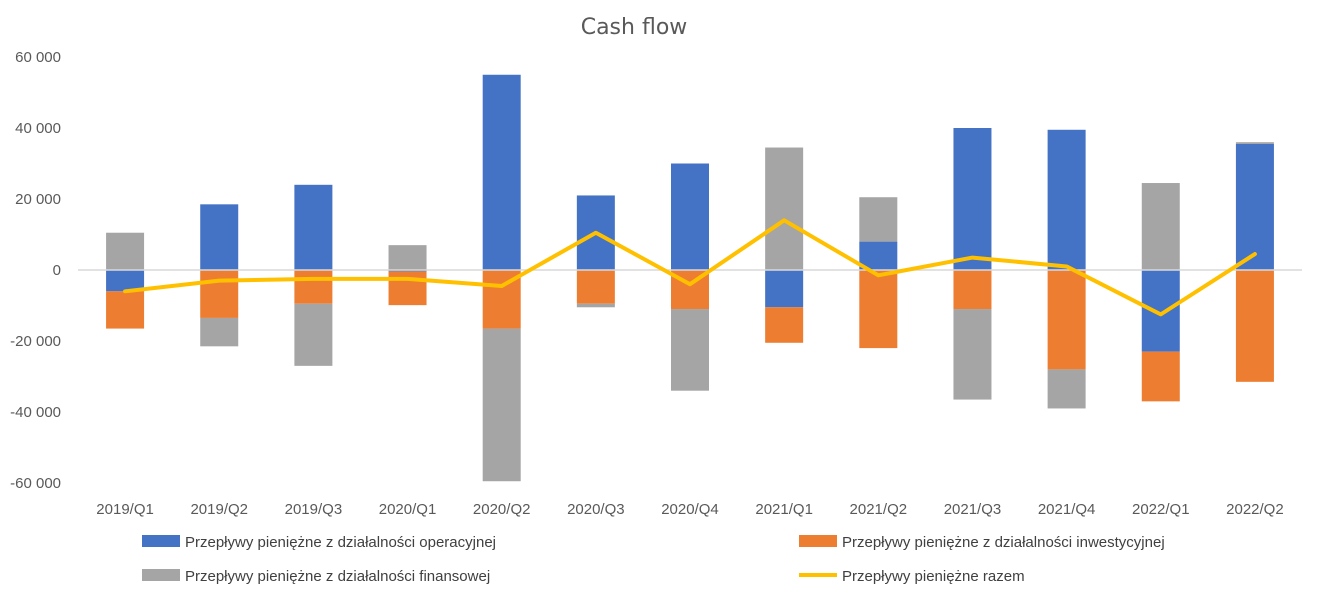  Describe the element at coordinates (501, 405) in the screenshot. I see `bar-series2-2020-Q2` at that location.